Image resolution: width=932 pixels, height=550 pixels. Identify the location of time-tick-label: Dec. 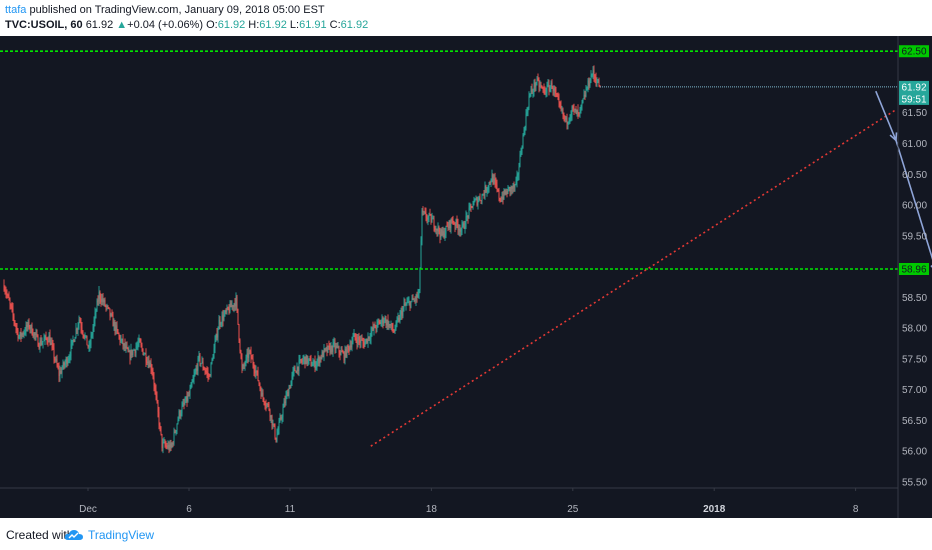
(88, 509).